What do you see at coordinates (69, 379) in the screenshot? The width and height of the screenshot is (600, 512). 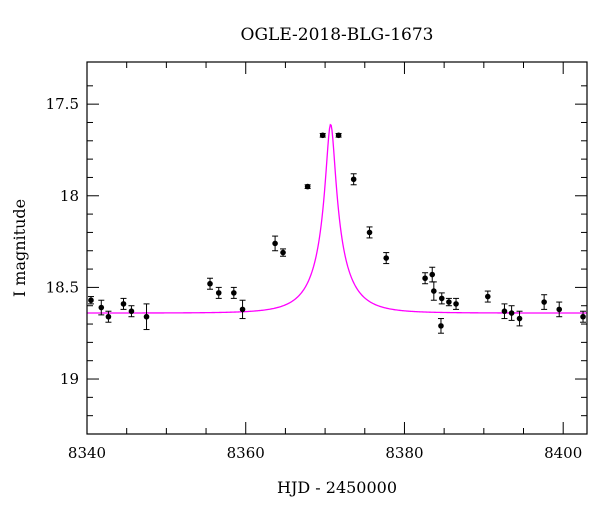 I see `y-tick-label: 19` at bounding box center [69, 379].